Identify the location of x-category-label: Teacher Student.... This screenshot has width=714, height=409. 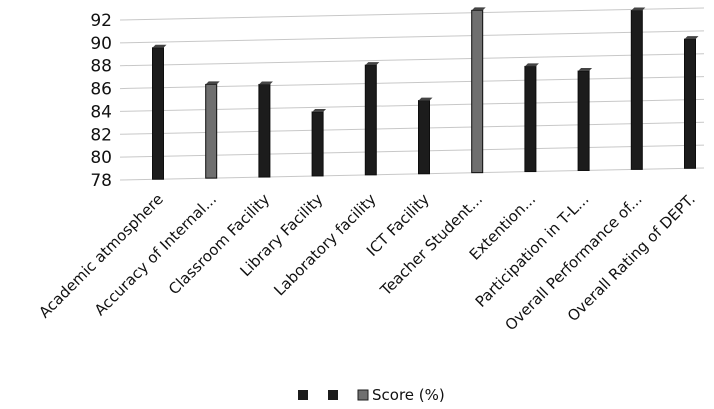
(431, 245).